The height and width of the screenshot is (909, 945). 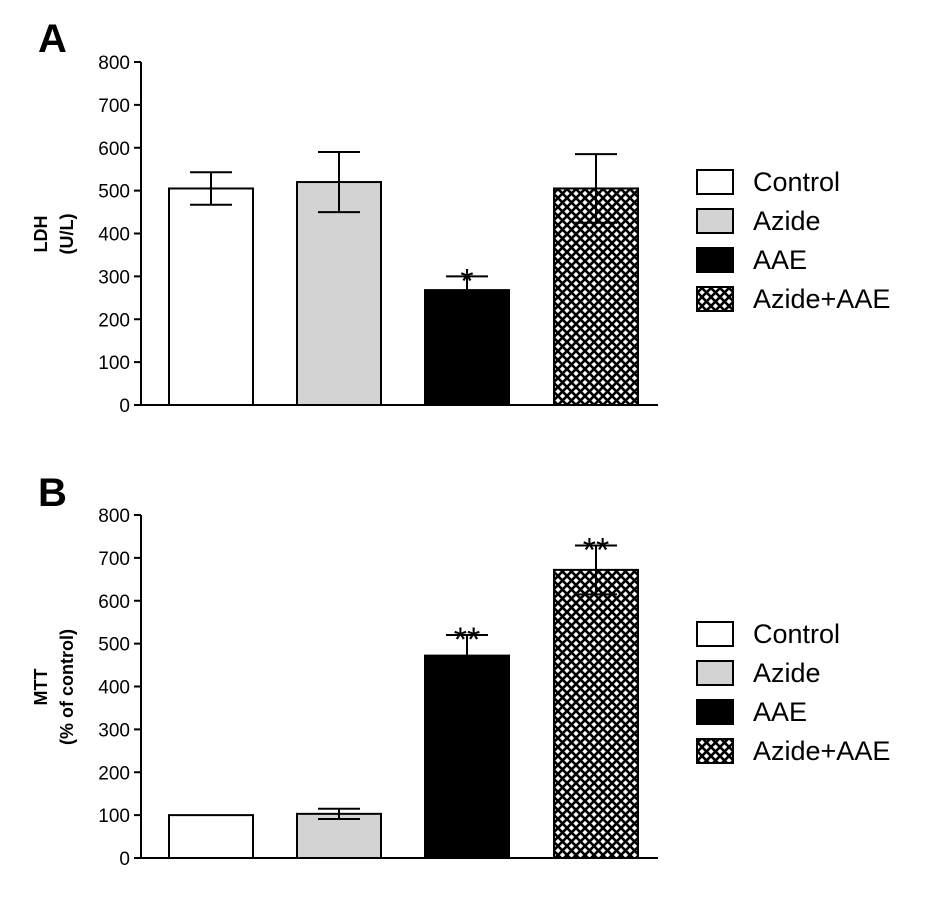 What do you see at coordinates (52, 493) in the screenshot?
I see `panel-letter: B` at bounding box center [52, 493].